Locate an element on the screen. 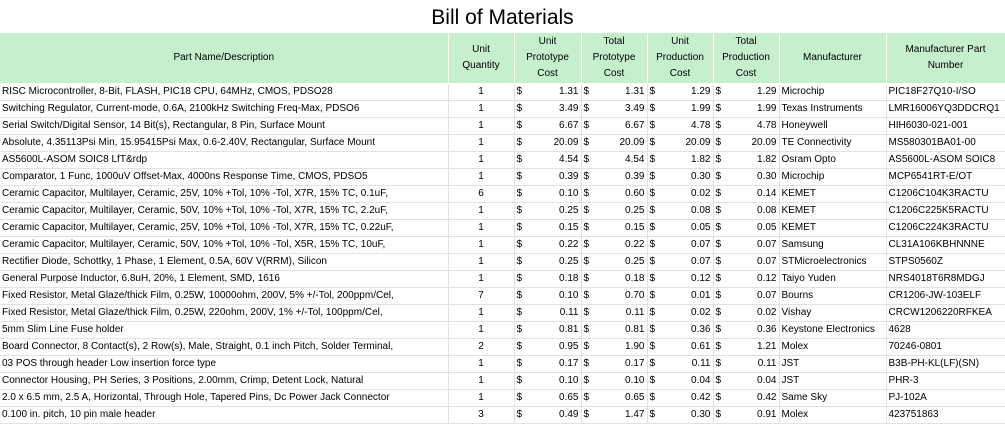 This screenshot has width=1005, height=425. cell-total-production-cost: $0.11 is located at coordinates (746, 364).